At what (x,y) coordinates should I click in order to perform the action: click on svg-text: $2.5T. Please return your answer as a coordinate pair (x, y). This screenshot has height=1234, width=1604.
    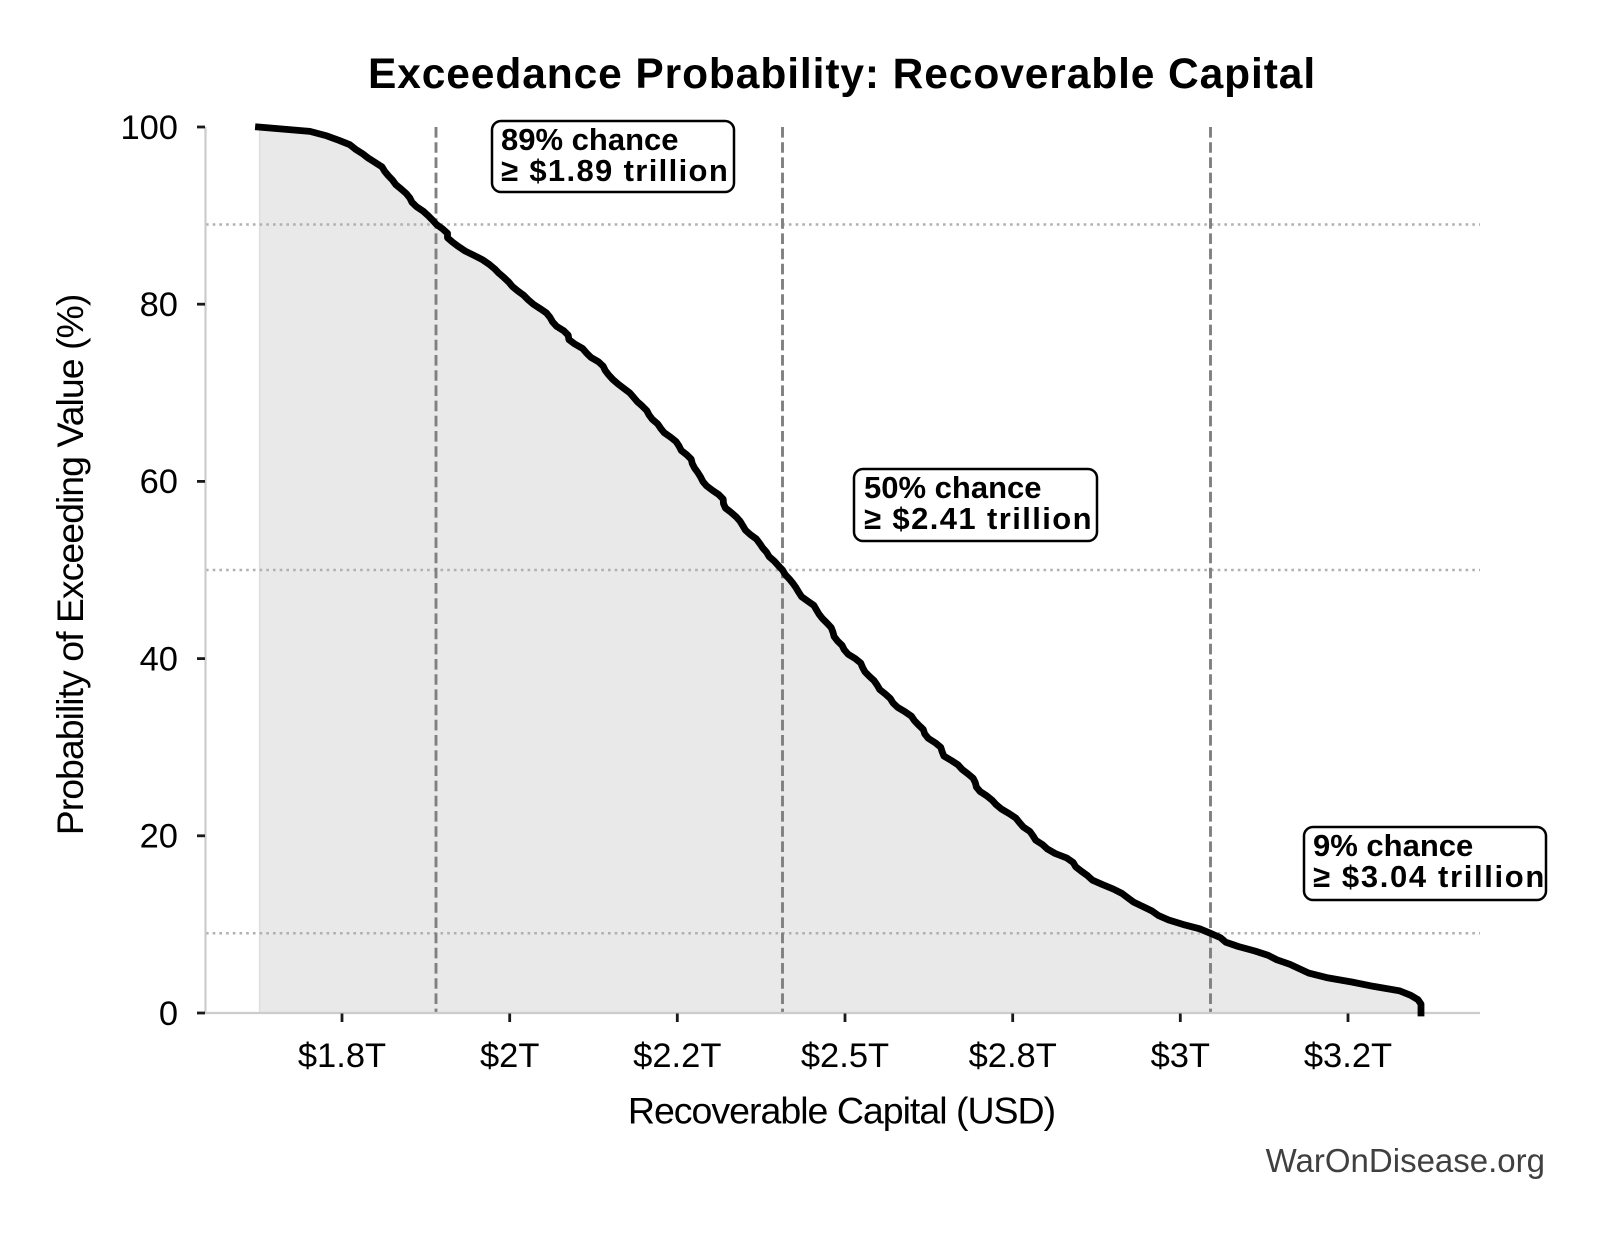
    Looking at the image, I should click on (845, 1056).